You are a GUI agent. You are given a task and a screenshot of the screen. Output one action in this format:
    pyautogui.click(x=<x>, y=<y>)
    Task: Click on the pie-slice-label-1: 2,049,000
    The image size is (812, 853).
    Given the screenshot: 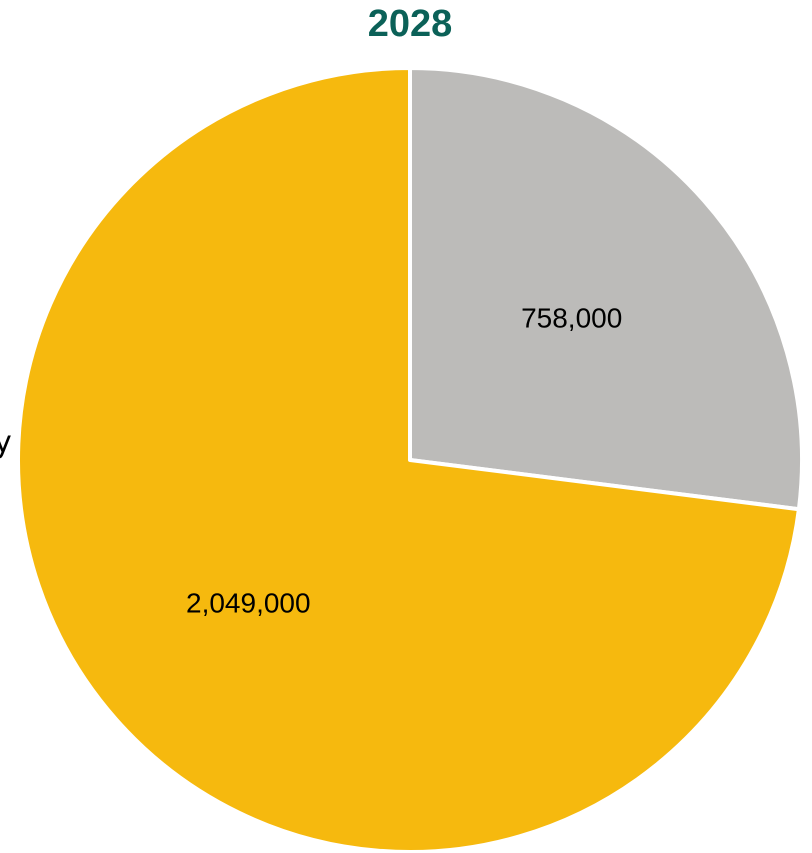 What is the action you would take?
    pyautogui.click(x=248, y=603)
    